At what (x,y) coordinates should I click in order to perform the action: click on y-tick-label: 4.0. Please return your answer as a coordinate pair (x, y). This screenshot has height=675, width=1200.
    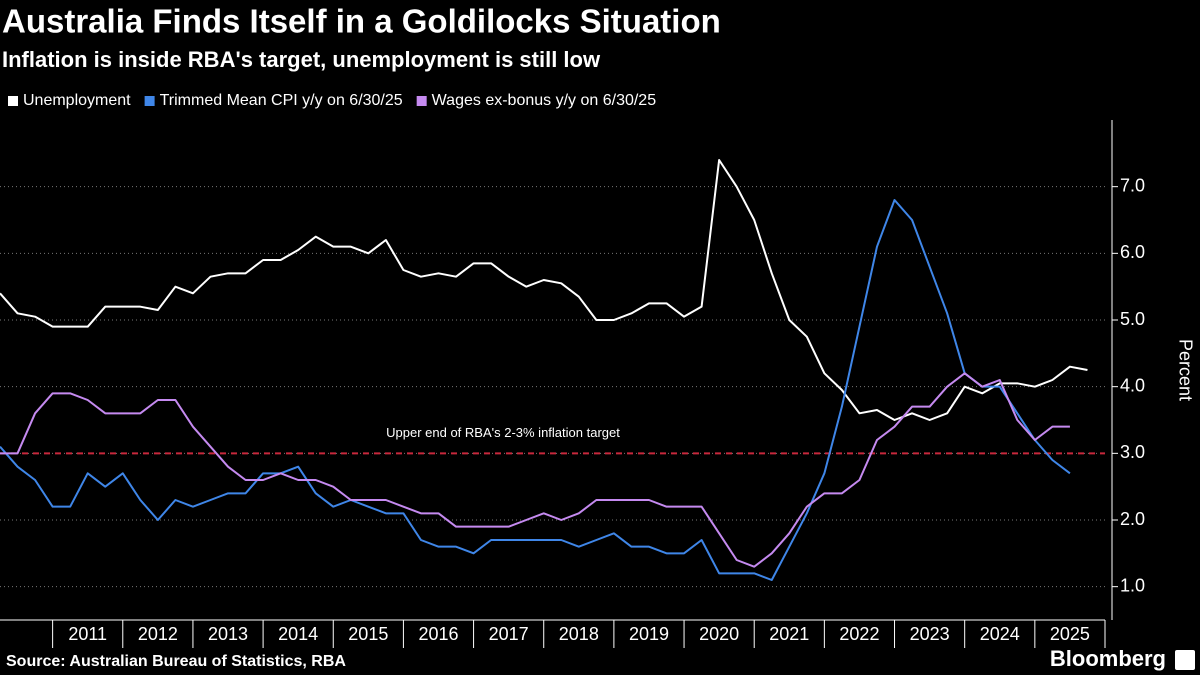
    Looking at the image, I should click on (1132, 385).